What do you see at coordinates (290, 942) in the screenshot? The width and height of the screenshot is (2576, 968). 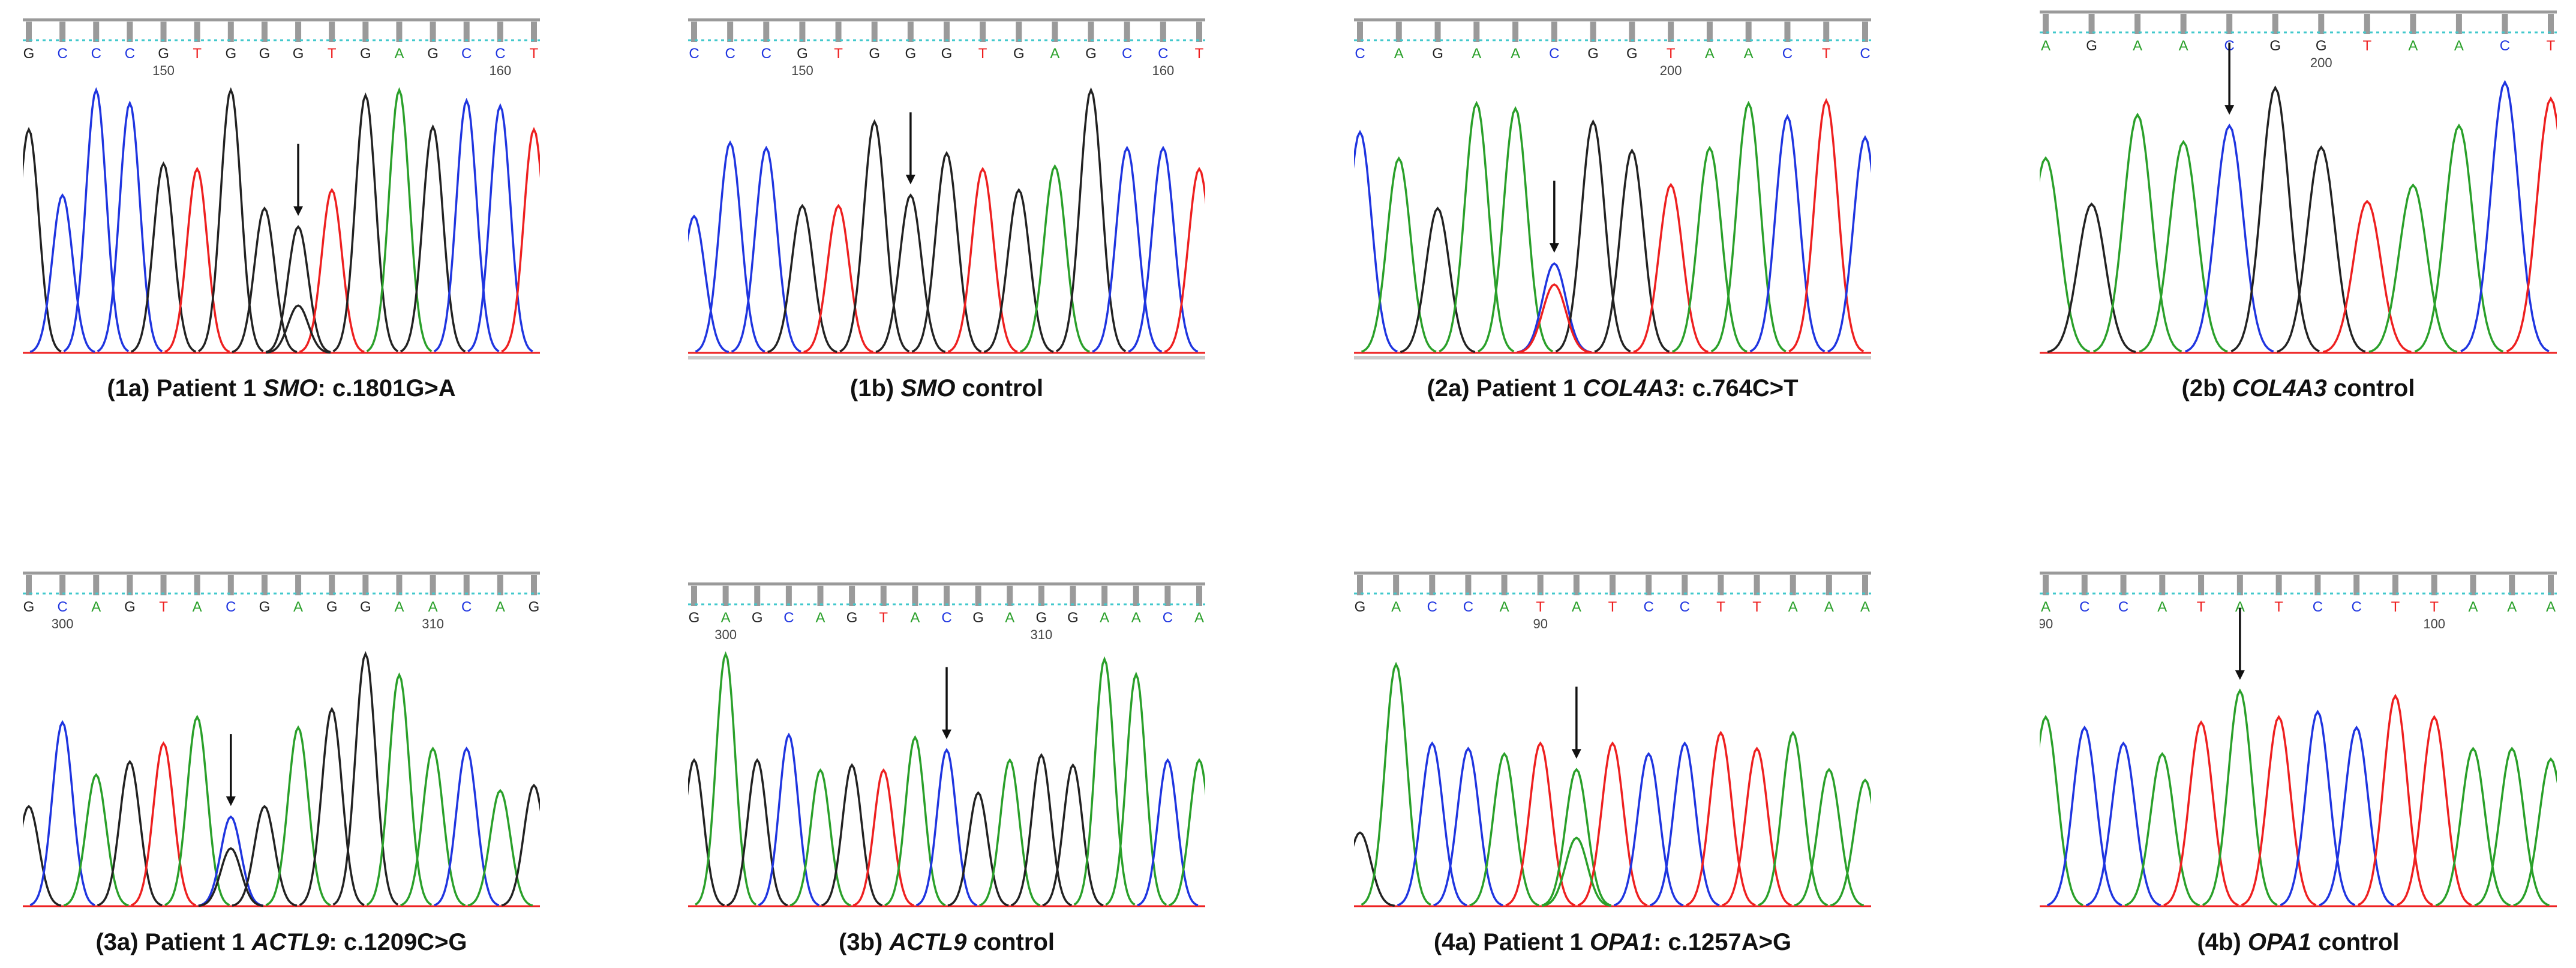 I see `caption-gene: ACTL9` at bounding box center [290, 942].